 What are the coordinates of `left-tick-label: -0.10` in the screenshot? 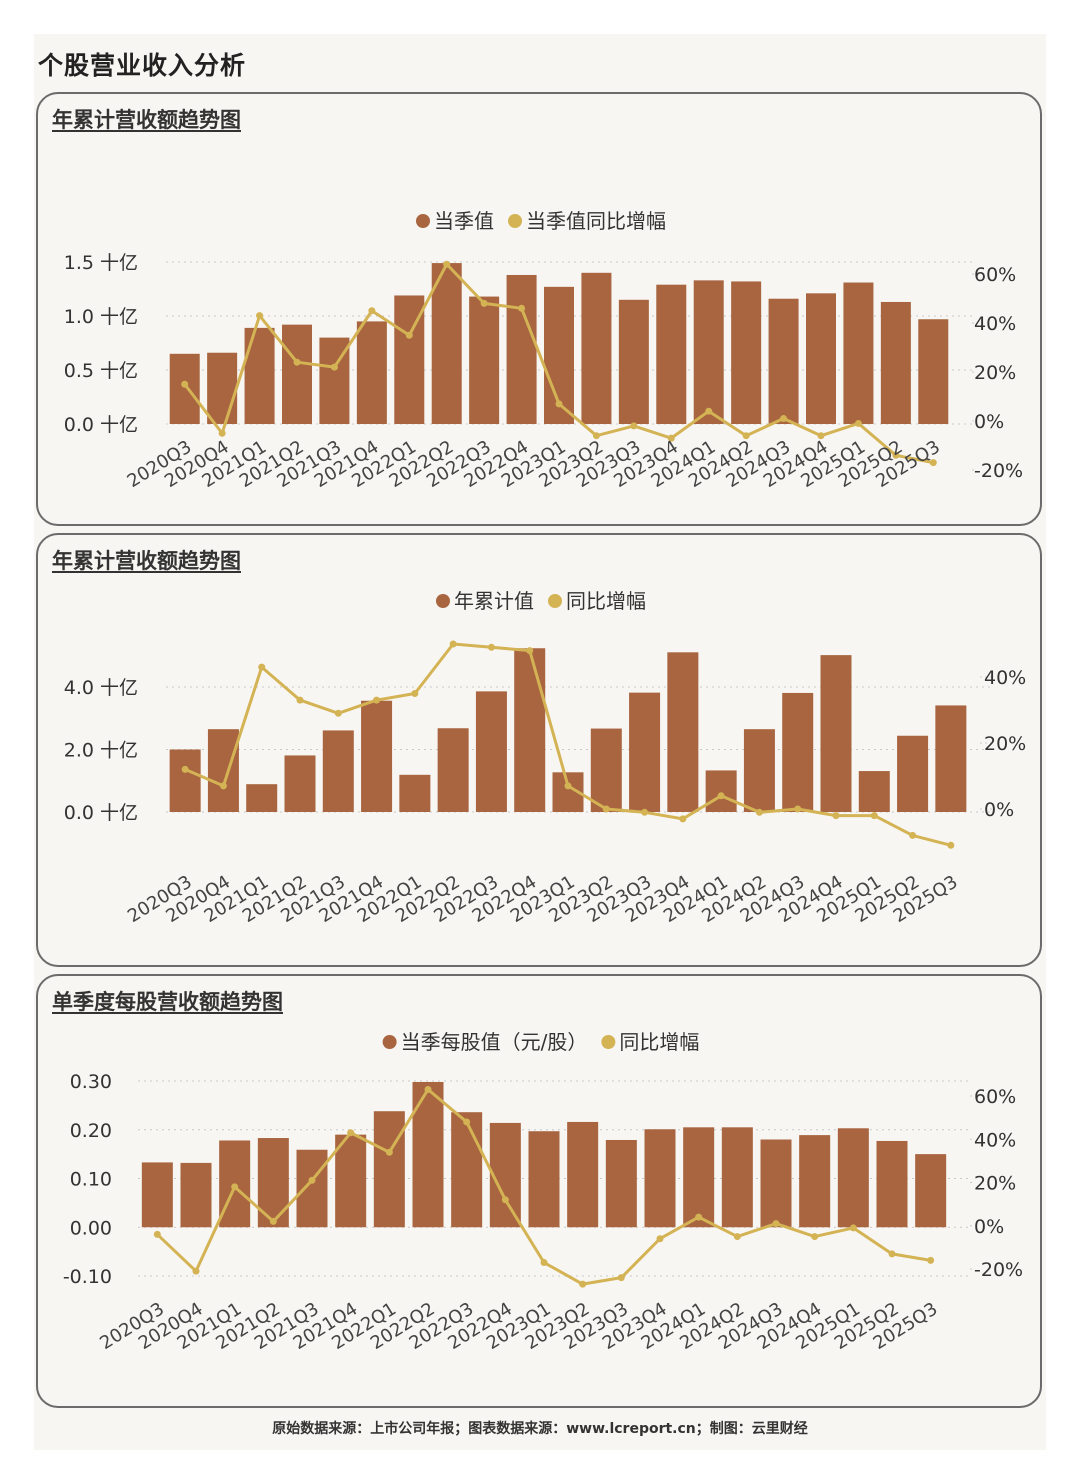 It's located at (87, 1277).